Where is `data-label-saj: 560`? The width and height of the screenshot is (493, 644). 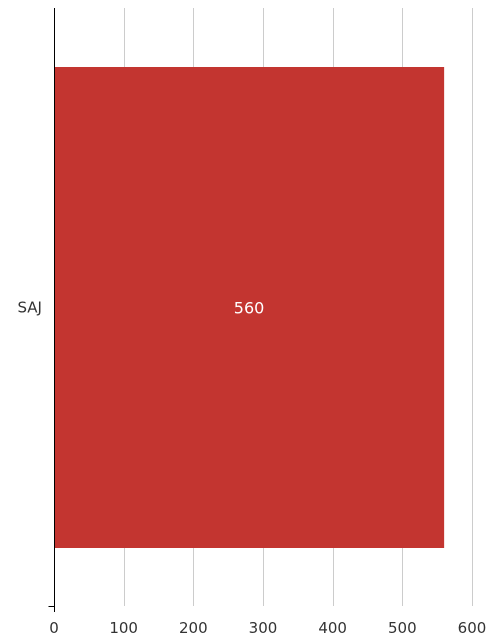 data-label-saj: 560 is located at coordinates (249, 308).